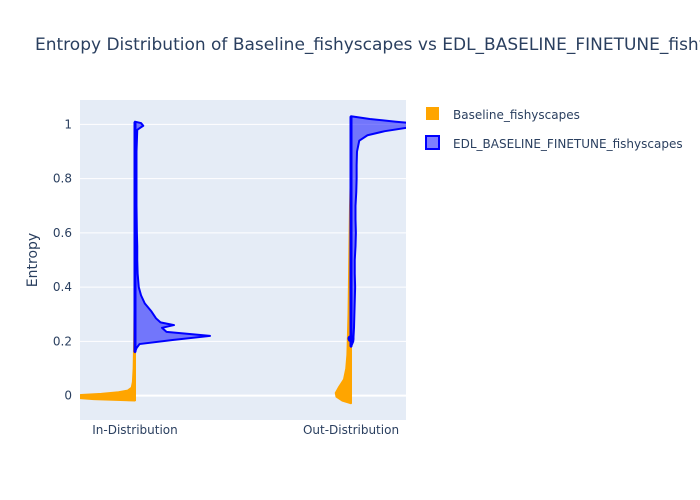  I want to click on y-tick-label: 0.4, so click(62, 287).